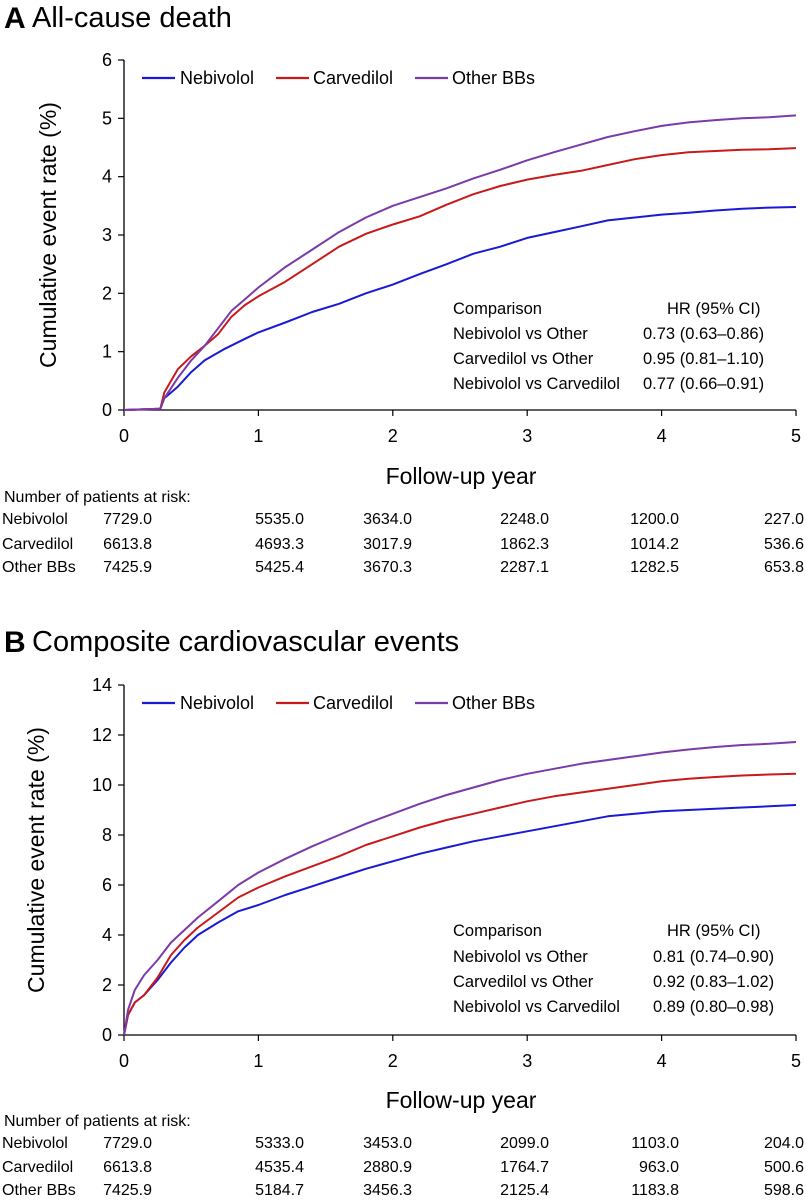 Image resolution: width=806 pixels, height=1200 pixels. Describe the element at coordinates (784, 544) in the screenshot. I see `risk-value: 536.6` at that location.